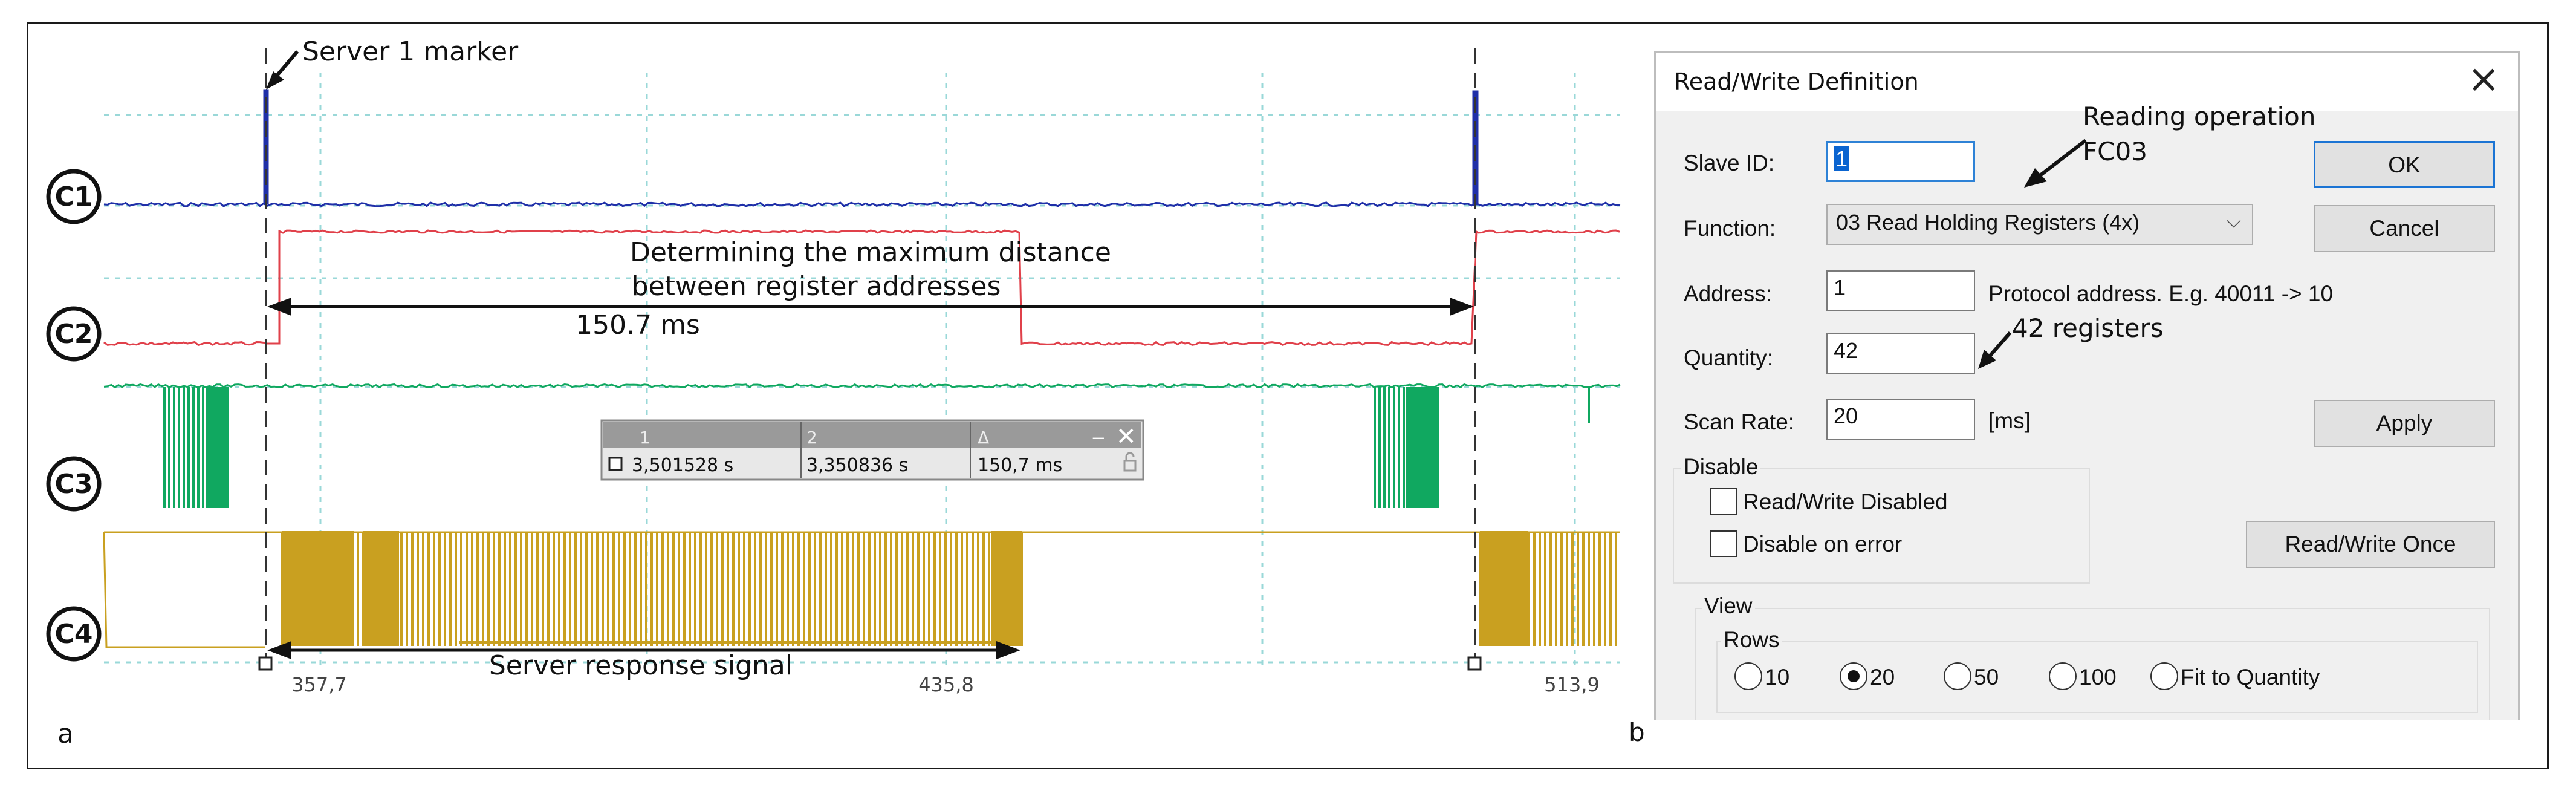 Image resolution: width=2576 pixels, height=799 pixels. I want to click on rows-radio-fit, so click(2164, 676).